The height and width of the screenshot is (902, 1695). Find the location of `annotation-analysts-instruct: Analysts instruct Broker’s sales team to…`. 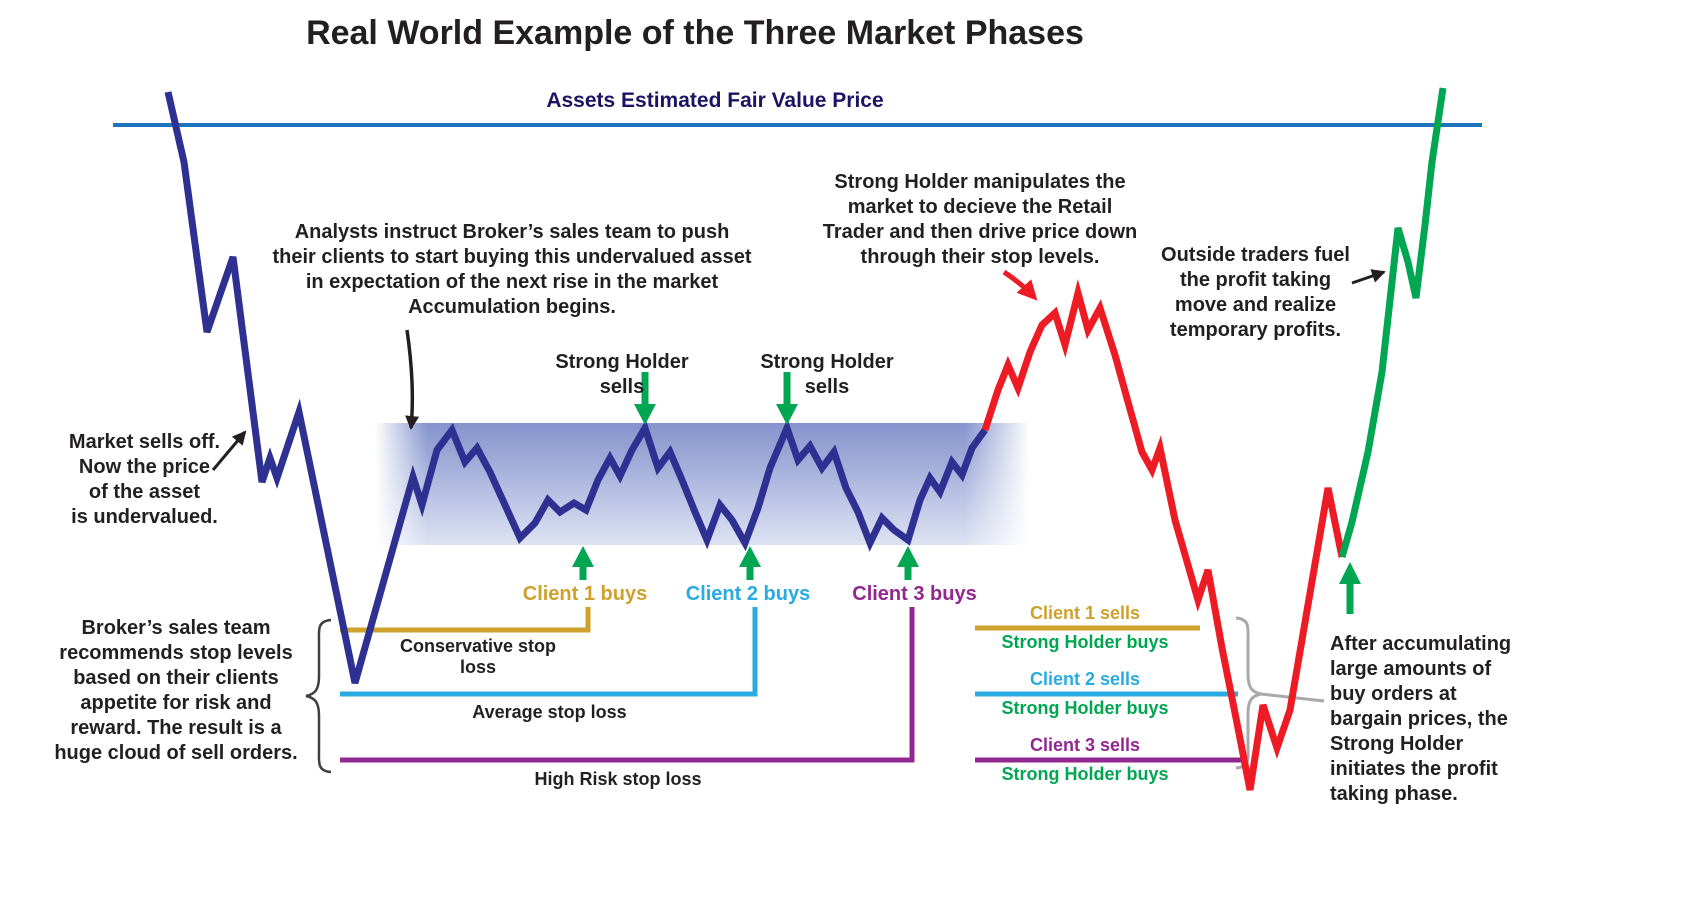

annotation-analysts-instruct: Analysts instruct Broker’s sales team to… is located at coordinates (512, 269).